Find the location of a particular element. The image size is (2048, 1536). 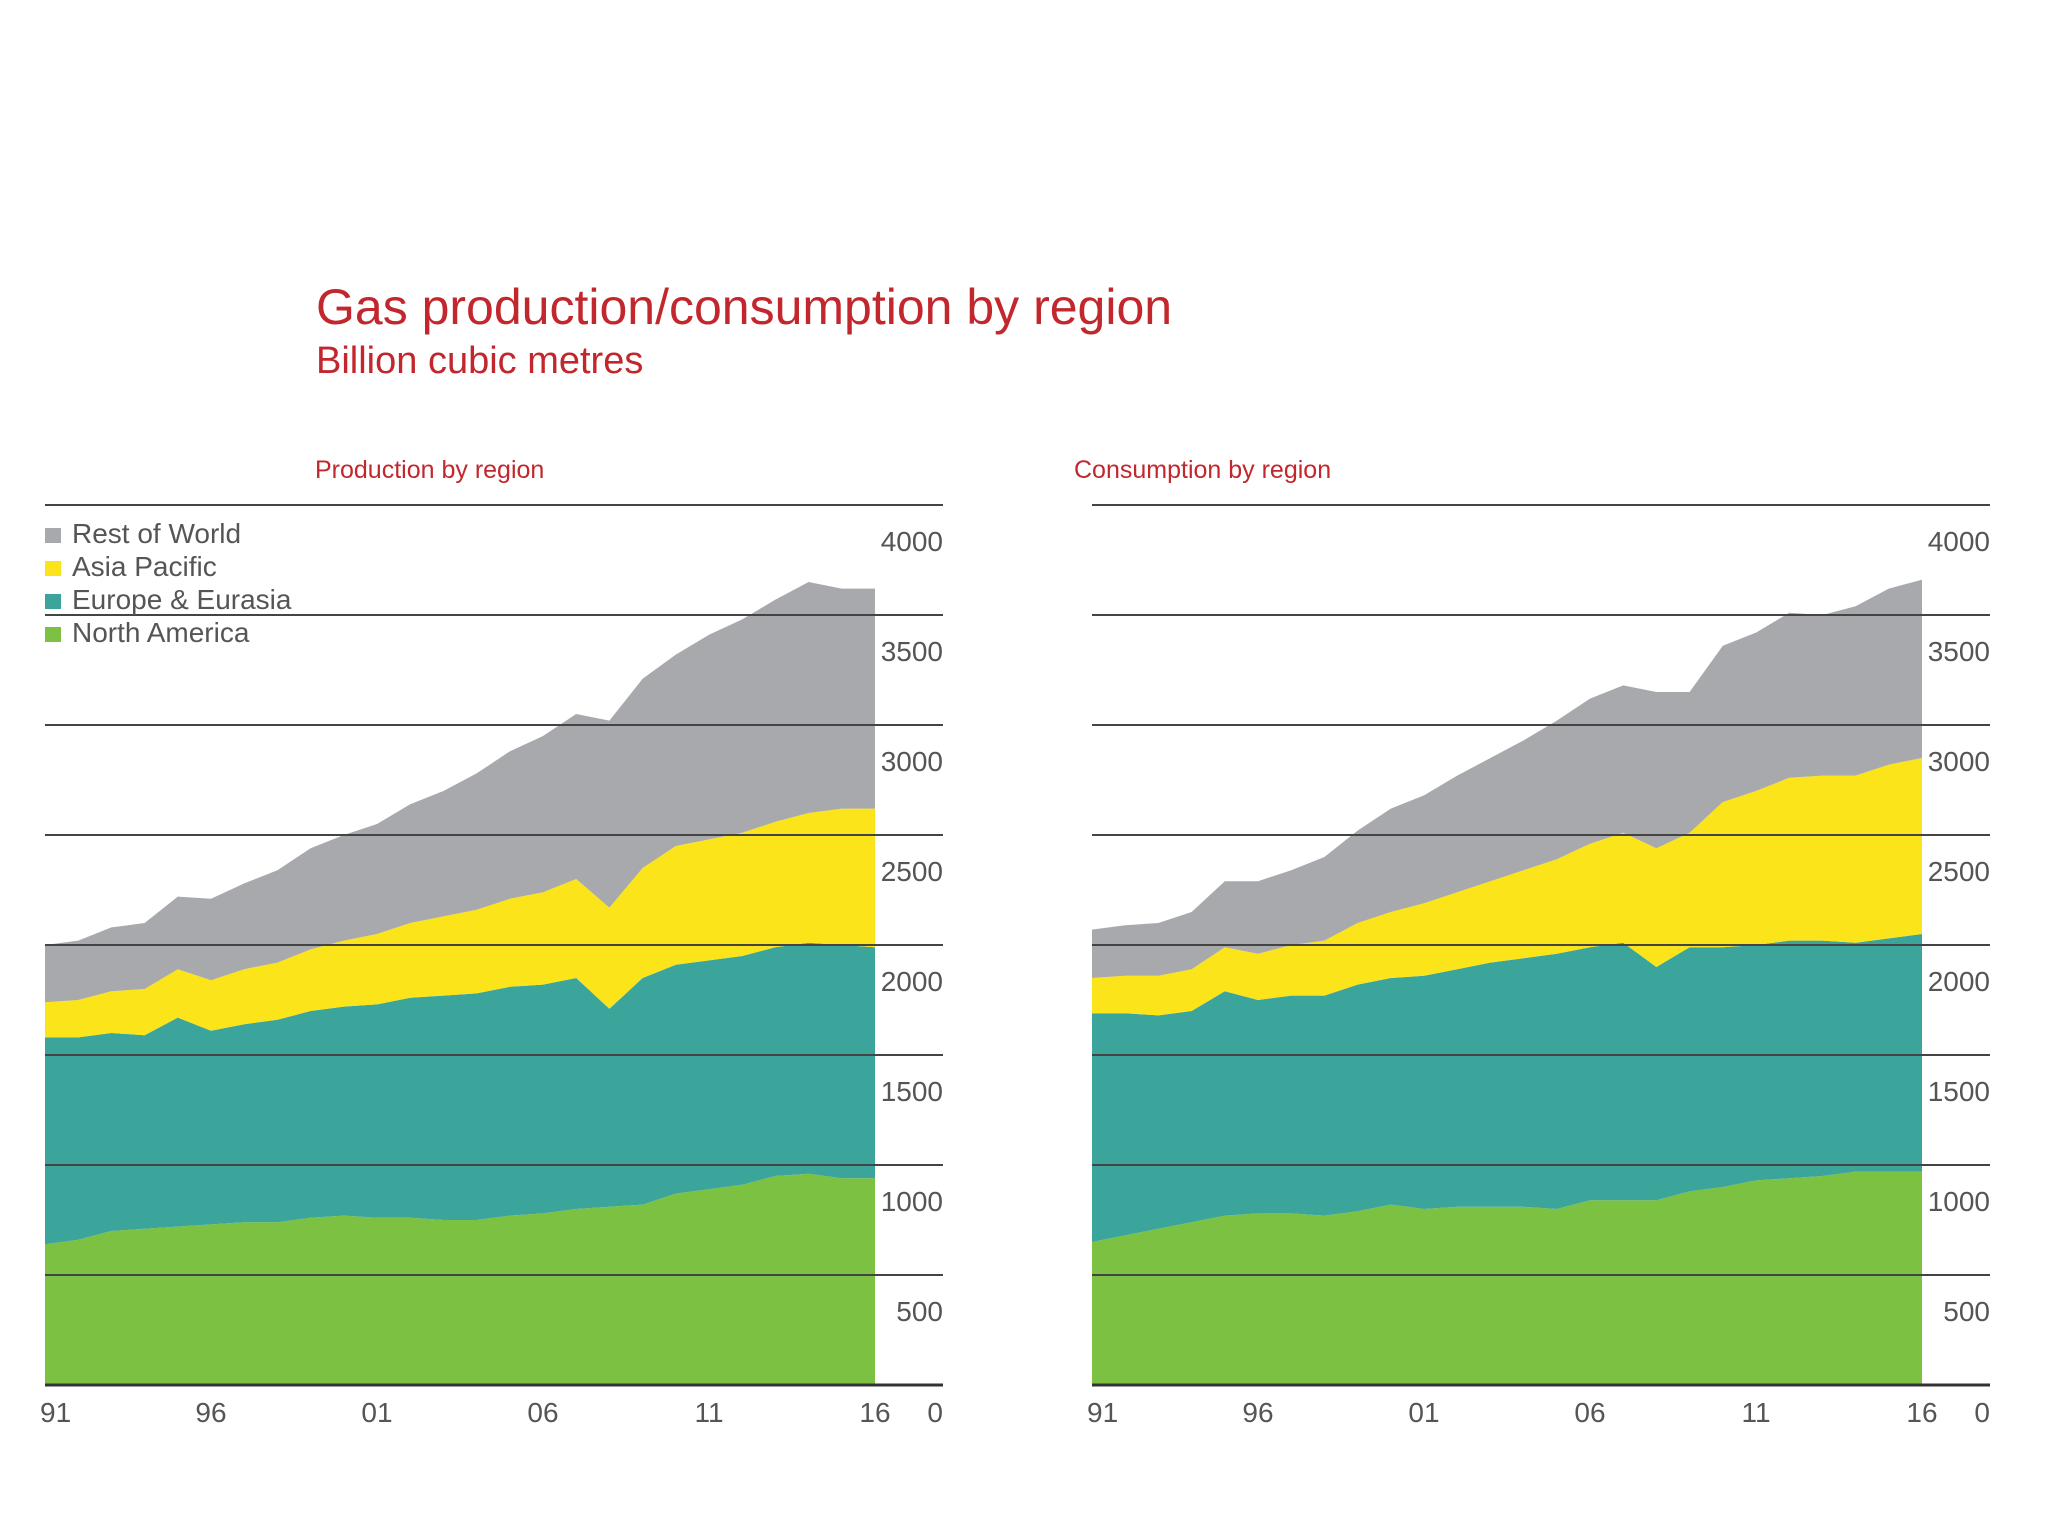

page-title: Gas production/consumption by region is located at coordinates (744, 307).